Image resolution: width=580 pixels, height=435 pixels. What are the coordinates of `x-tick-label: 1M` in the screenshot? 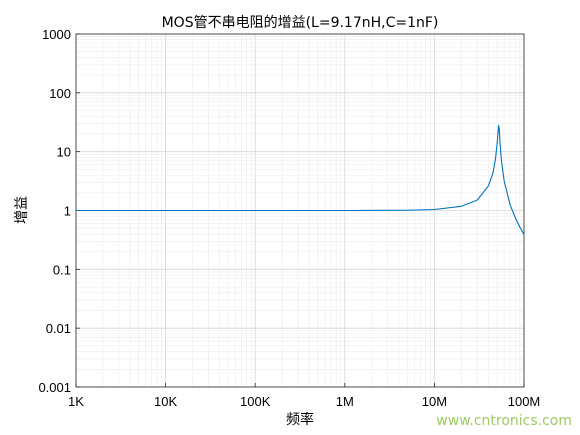 It's located at (345, 401).